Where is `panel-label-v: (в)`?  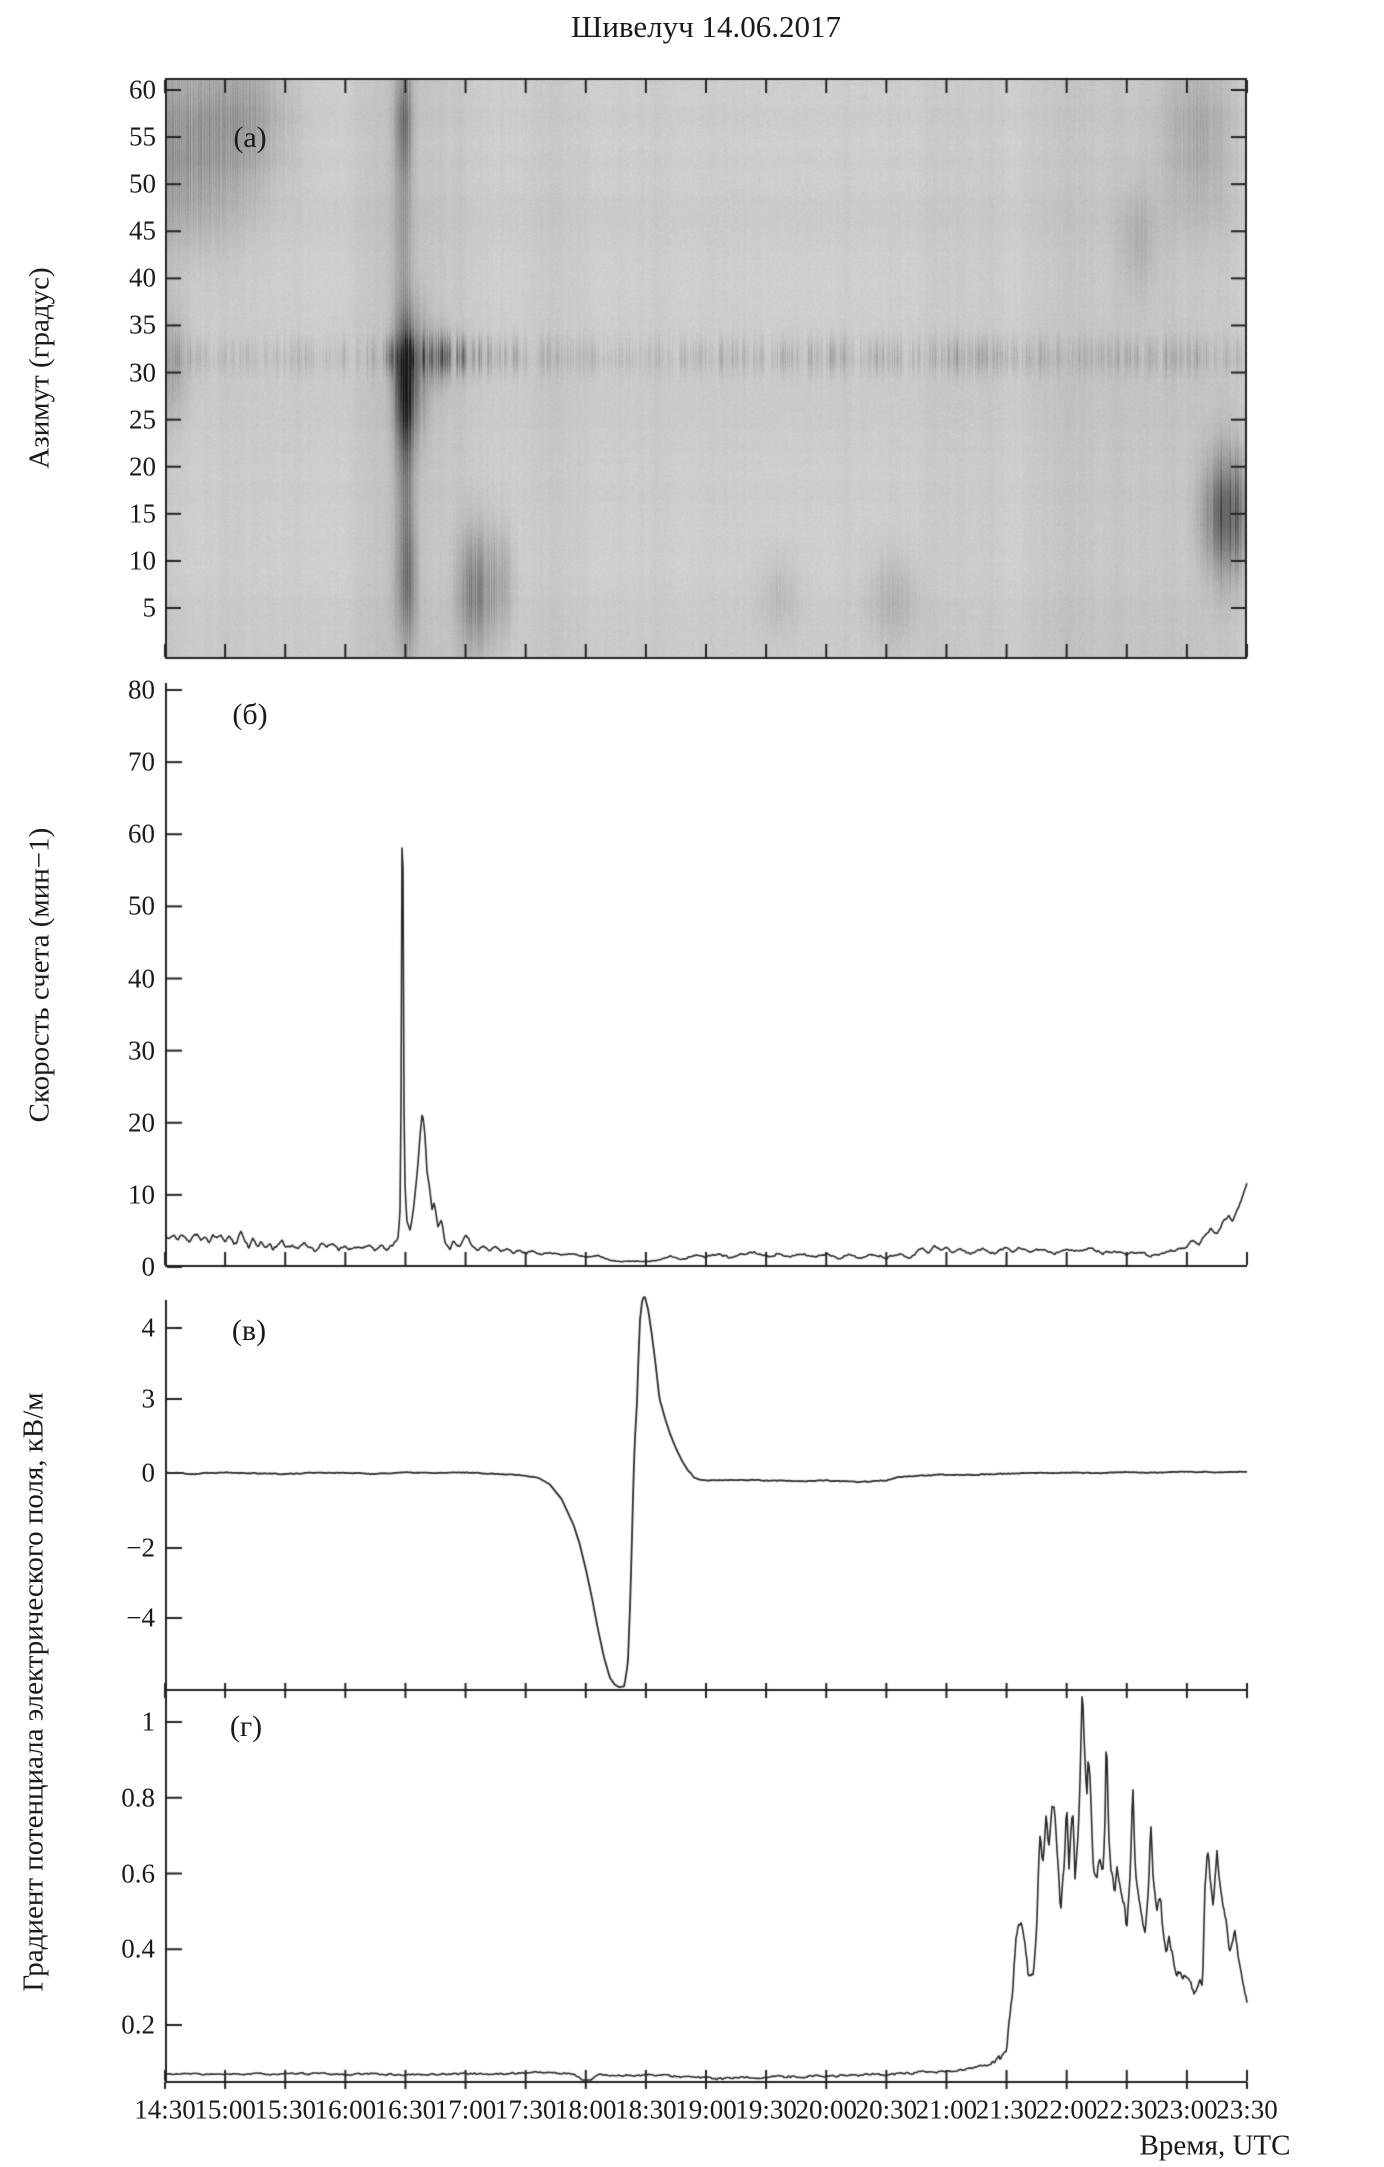
panel-label-v: (в) is located at coordinates (249, 1330).